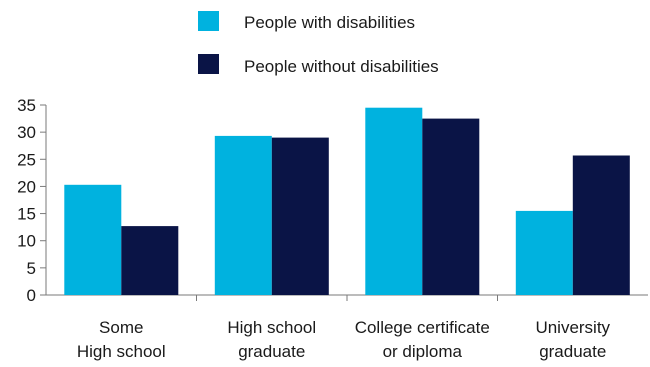 This screenshot has height=367, width=650. Describe the element at coordinates (422, 327) in the screenshot. I see `x-category-label-line: College certificate` at that location.